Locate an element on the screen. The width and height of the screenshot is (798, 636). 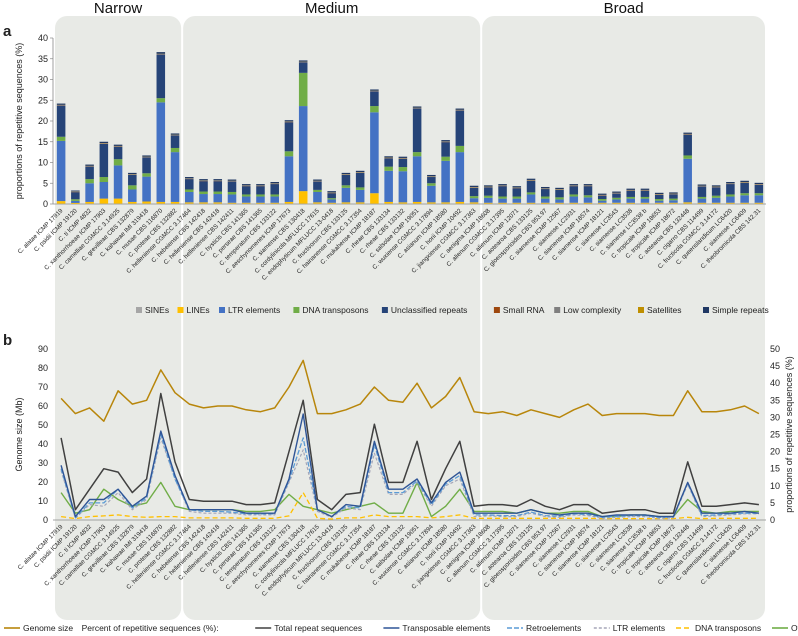
y2-tick-label: 10 is located at coordinates (775, 486).